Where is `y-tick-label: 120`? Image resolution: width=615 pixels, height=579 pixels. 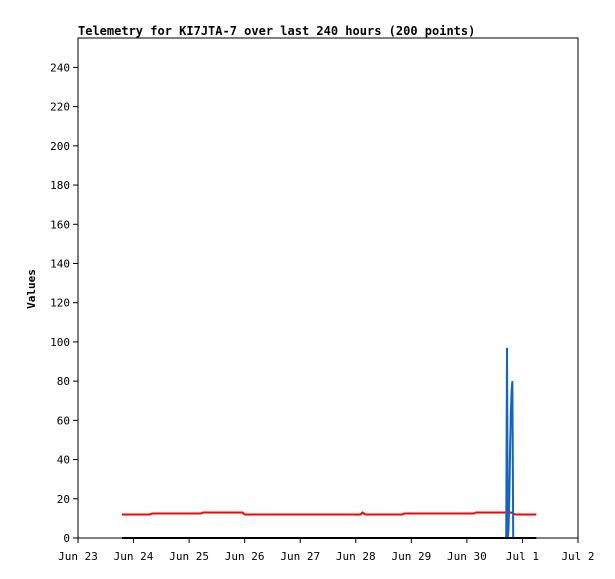
y-tick-label: 120 is located at coordinates (60, 303).